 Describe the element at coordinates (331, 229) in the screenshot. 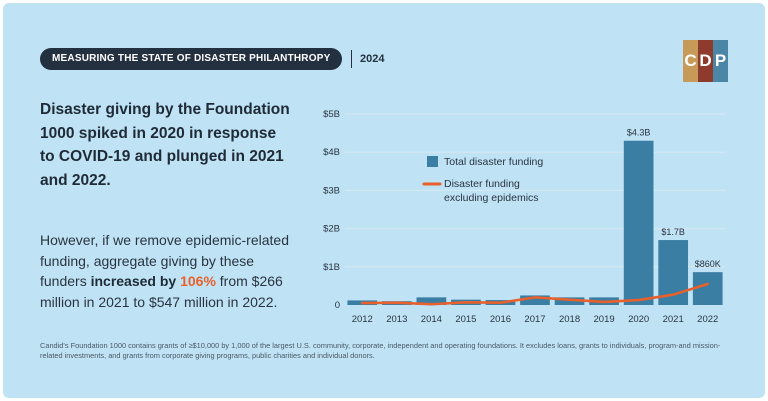

I see `y-tick-label: $2B` at that location.